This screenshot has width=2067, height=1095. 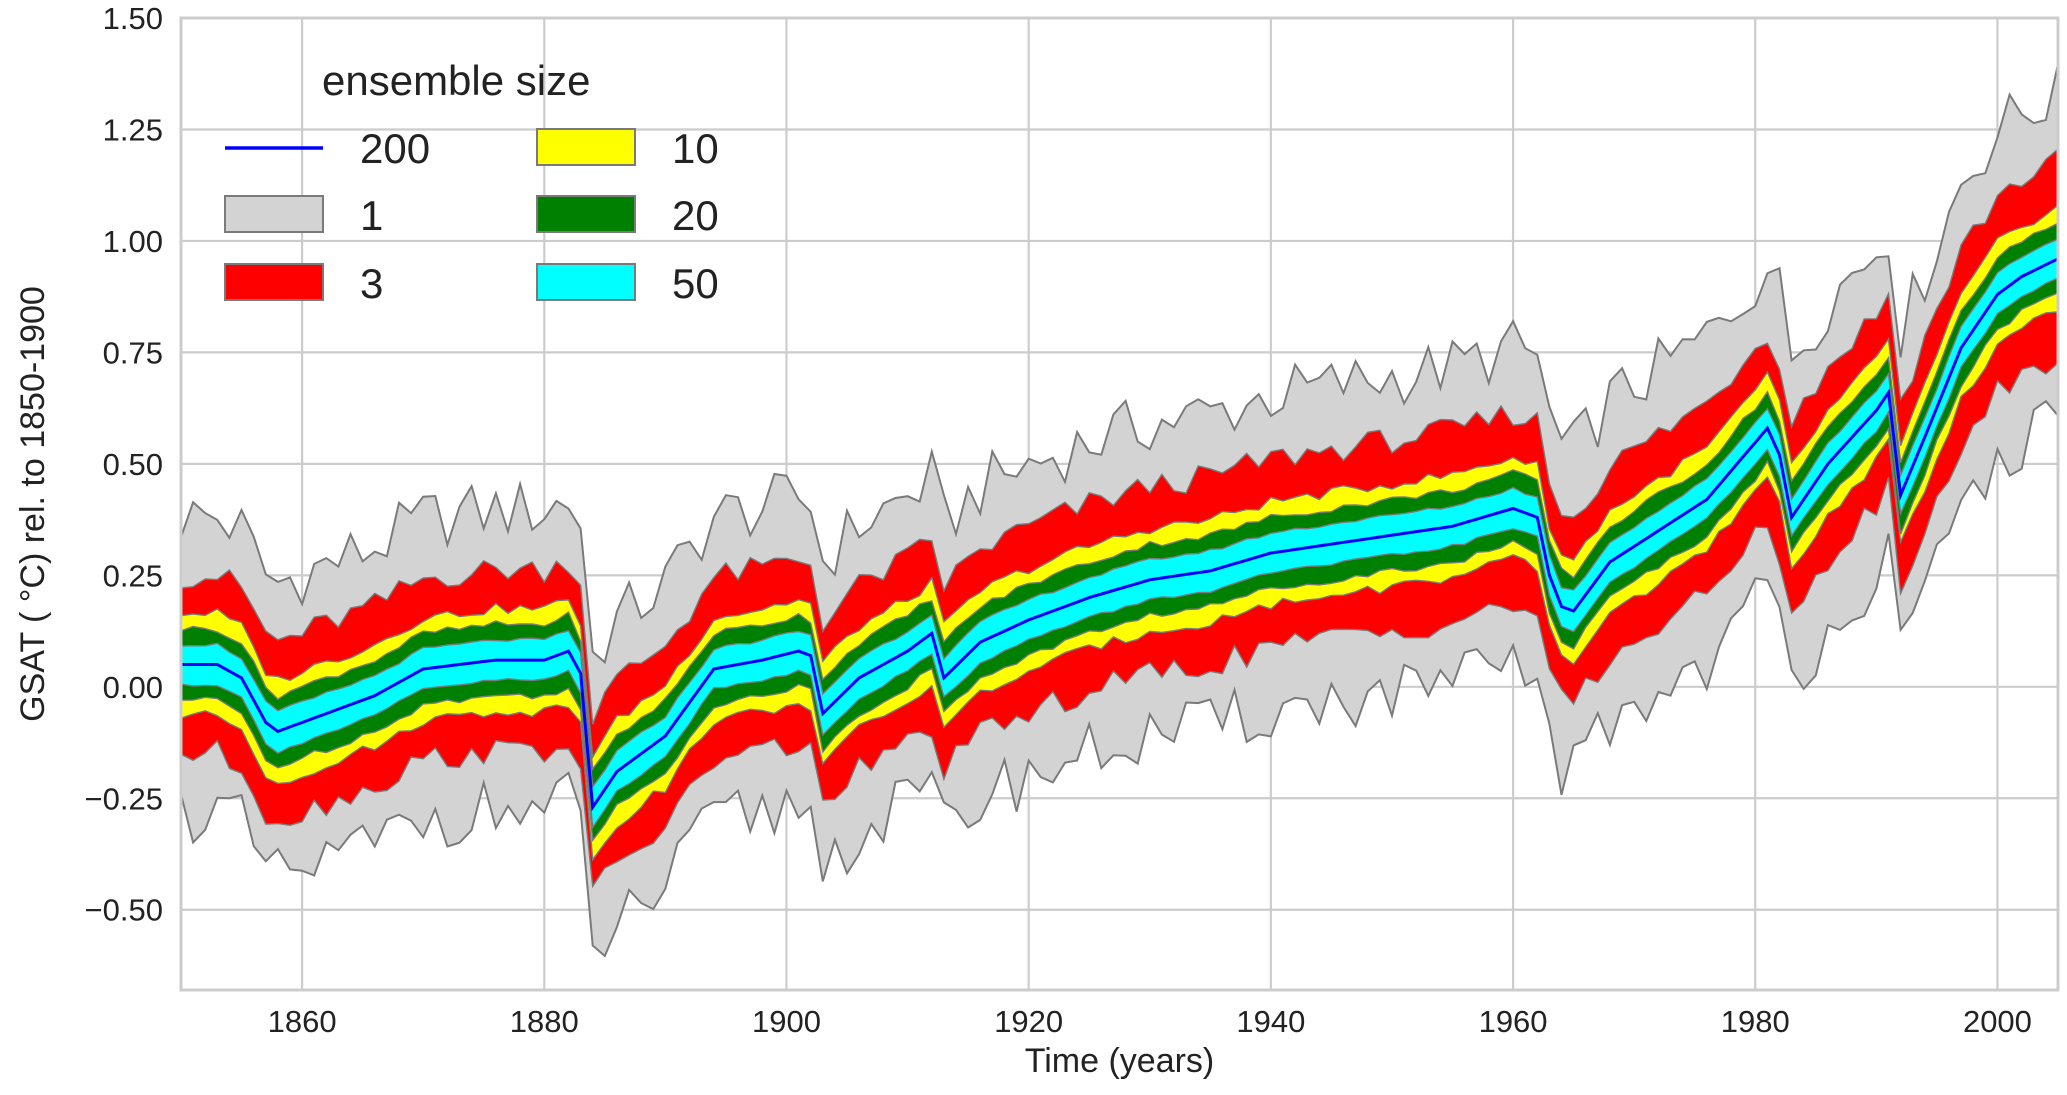 I want to click on y-tick-labels: −0.50 −0.25 0.00 0.25 0.50 0.75 1.00 1.25 1.50, so click(x=124, y=464).